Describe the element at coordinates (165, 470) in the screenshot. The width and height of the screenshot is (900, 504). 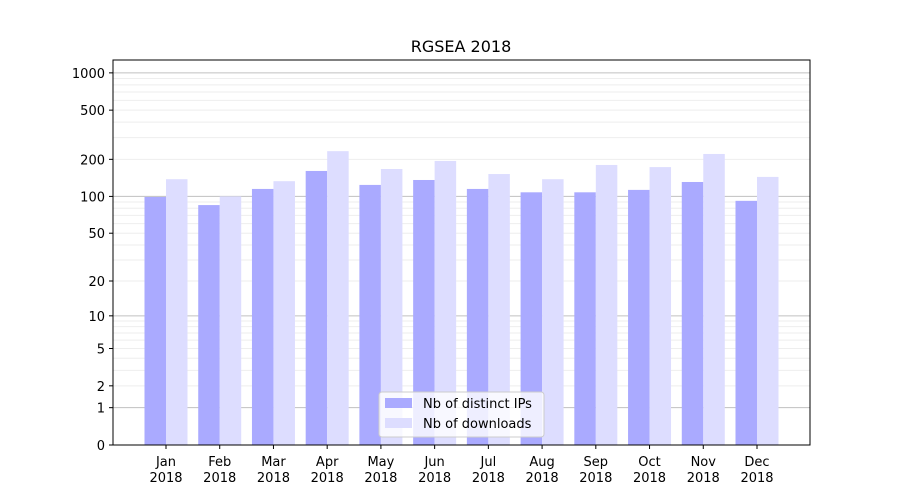
I see `x-tick-label: Jan 2018` at that location.